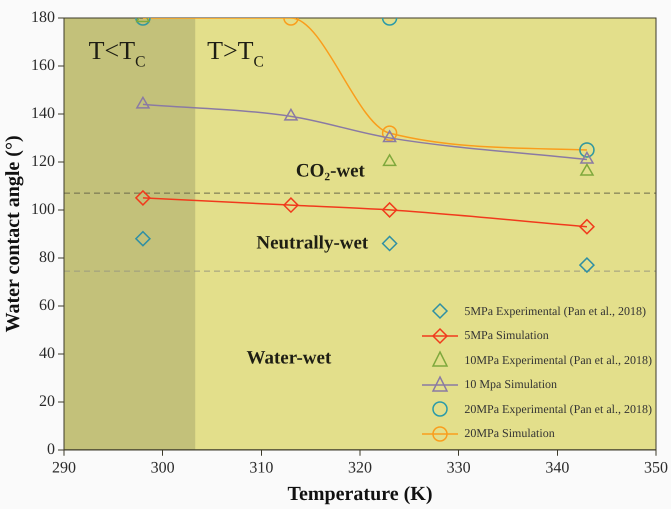 The image size is (671, 509). Describe the element at coordinates (656, 468) in the screenshot. I see `x-tick-label: 350` at that location.